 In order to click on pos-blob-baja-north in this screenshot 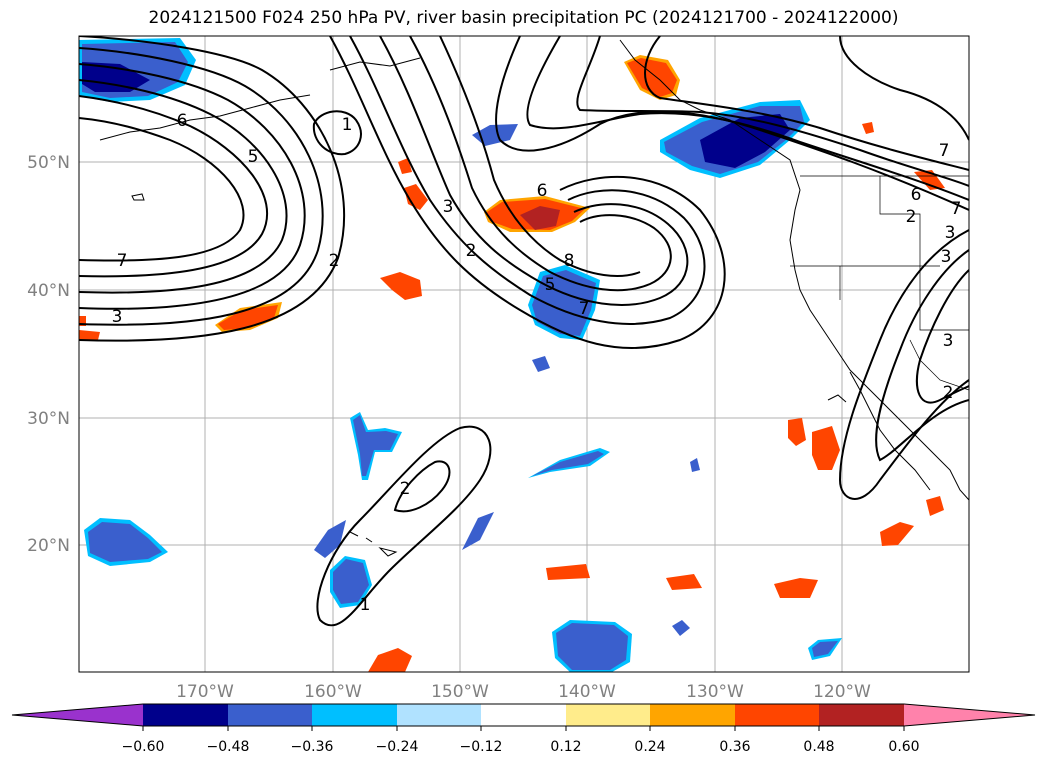, I will do `click(797, 432)`.